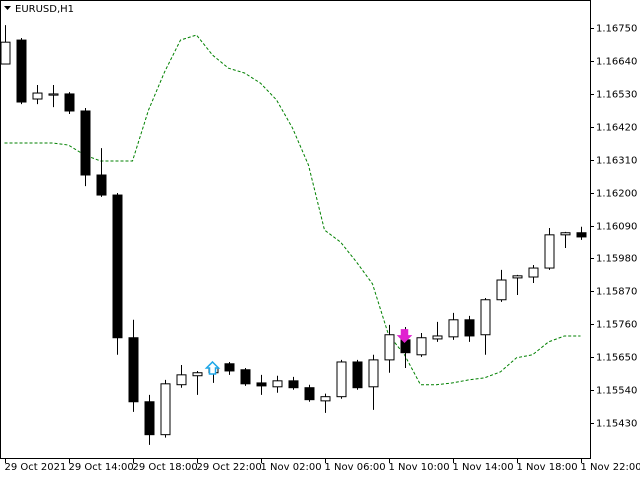 The image size is (640, 480). I want to click on x-tick-label: 29 Oct 18:00, so click(165, 467).